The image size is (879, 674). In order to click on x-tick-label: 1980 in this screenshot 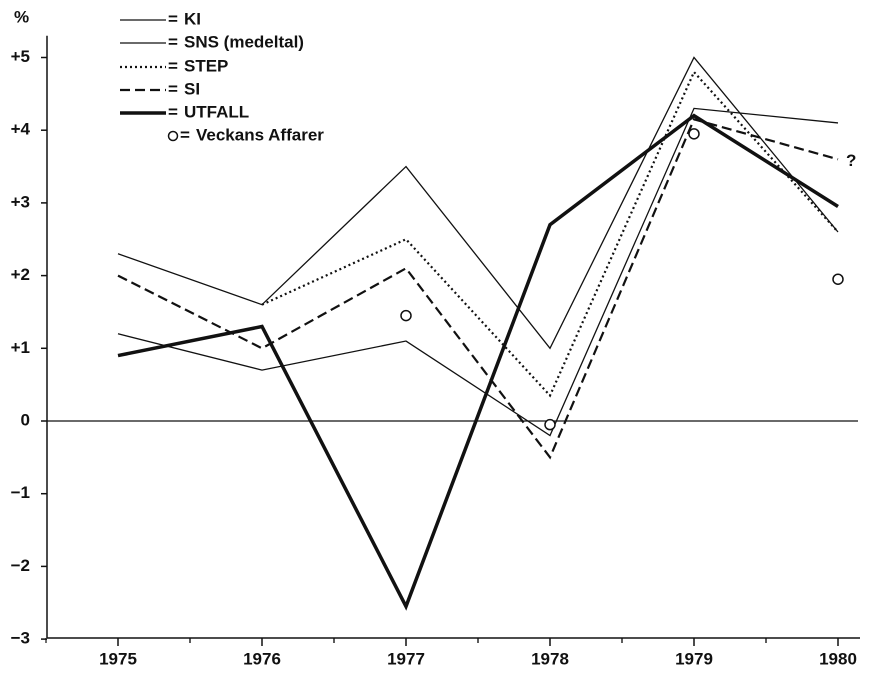, I will do `click(838, 658)`.